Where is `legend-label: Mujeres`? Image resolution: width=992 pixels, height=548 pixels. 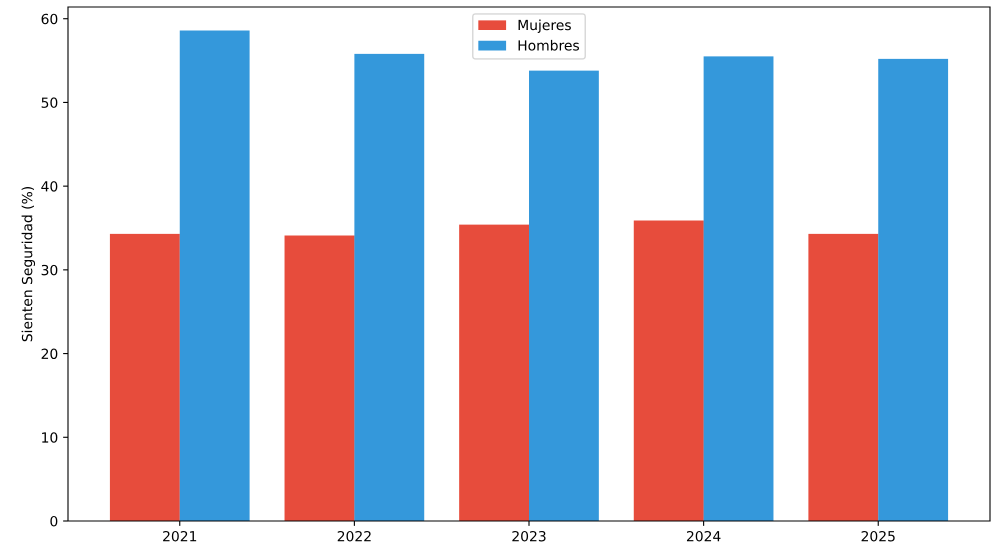 legend-label: Mujeres is located at coordinates (544, 26).